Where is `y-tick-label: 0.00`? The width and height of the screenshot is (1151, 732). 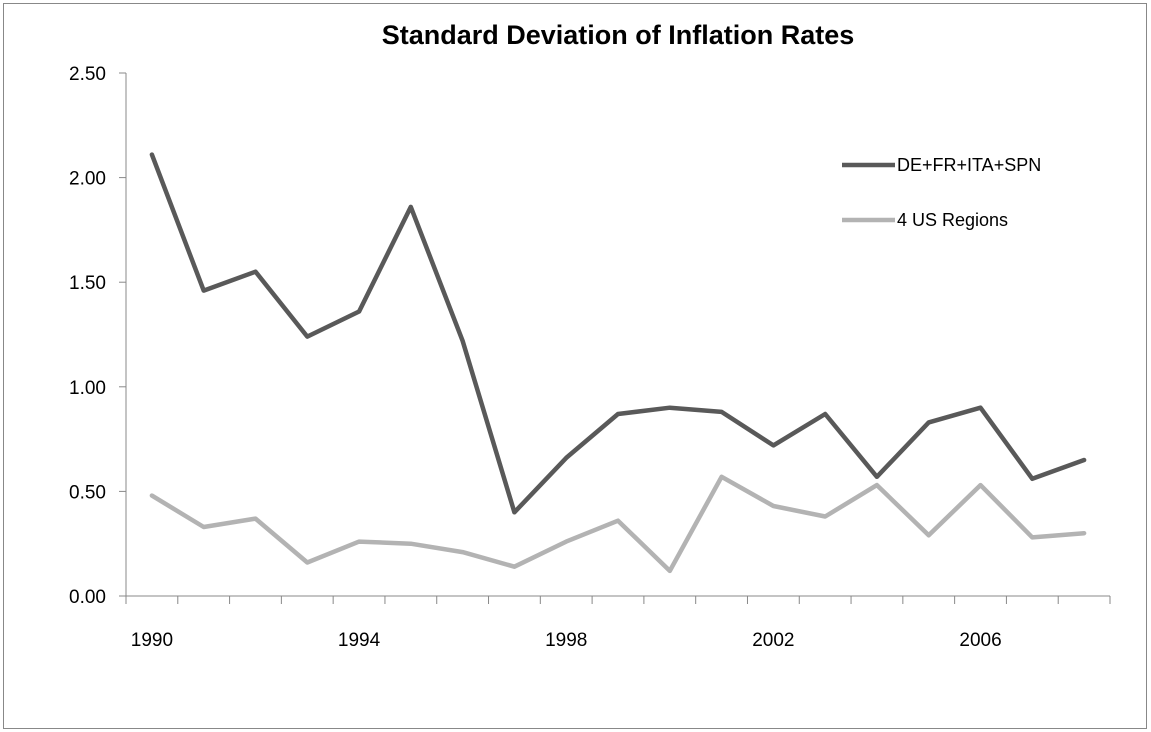 y-tick-label: 0.00 is located at coordinates (87, 597).